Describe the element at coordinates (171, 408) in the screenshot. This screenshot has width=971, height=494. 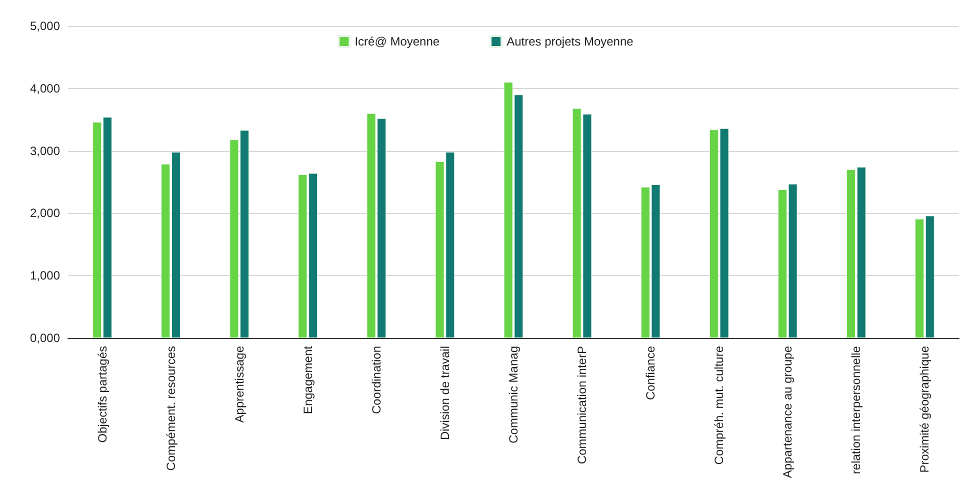
I see `x-tick-label: Compément. resources` at that location.